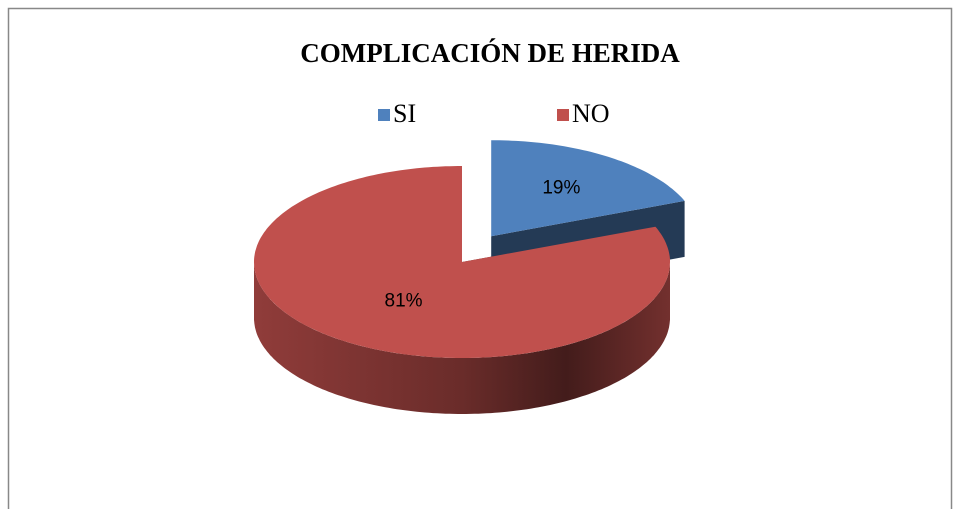 The height and width of the screenshot is (509, 960). Describe the element at coordinates (561, 188) in the screenshot. I see `data-label: 19%` at that location.